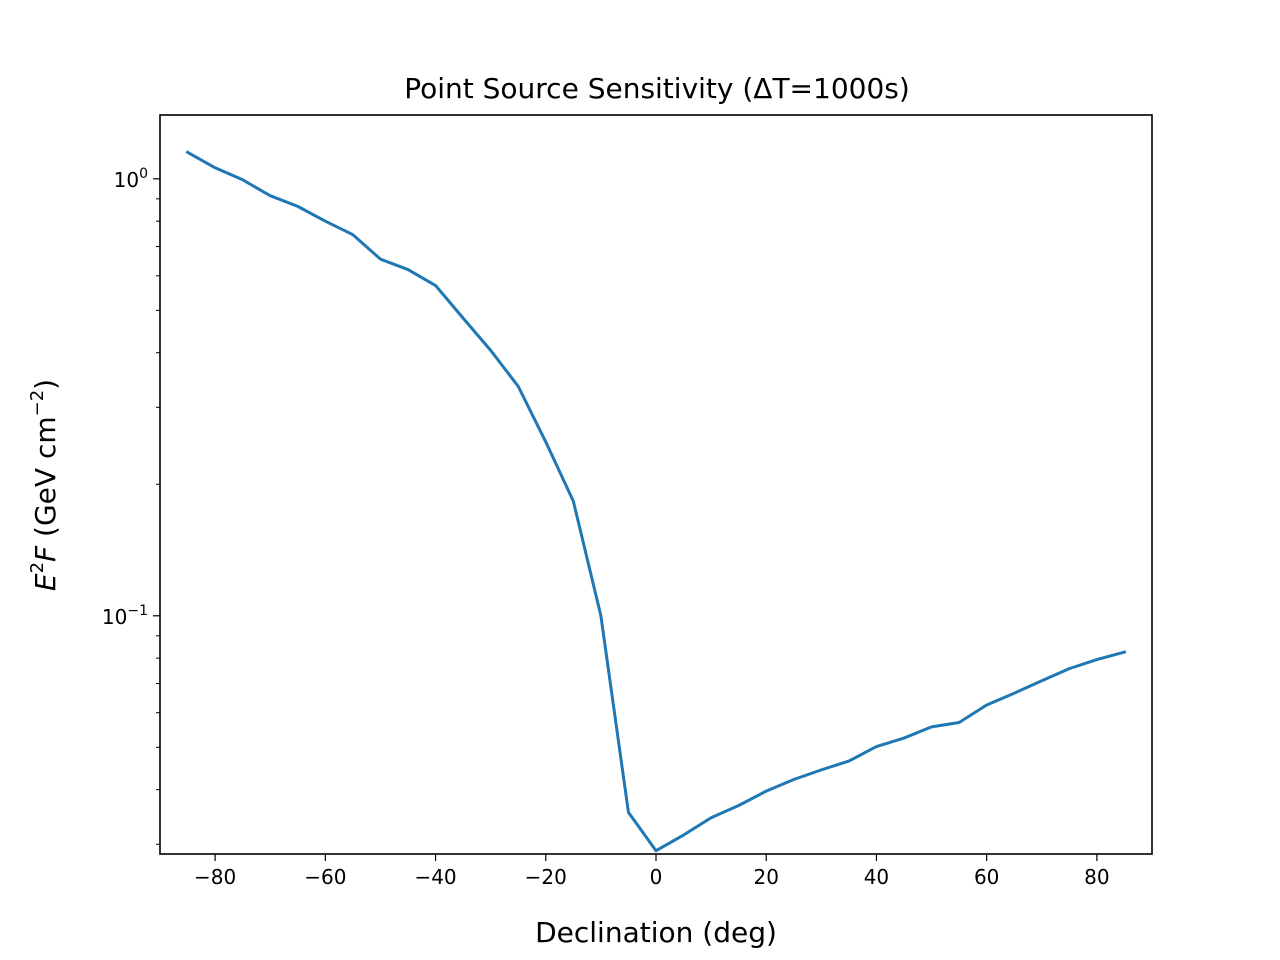 The height and width of the screenshot is (960, 1280). What do you see at coordinates (986, 877) in the screenshot?
I see `x-tick-label: 60` at bounding box center [986, 877].